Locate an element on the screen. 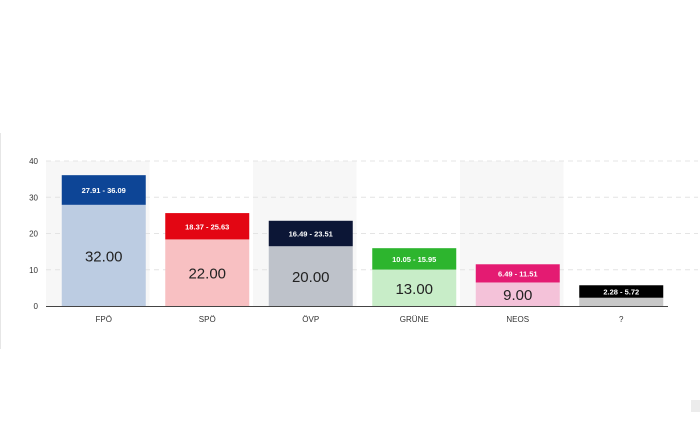 This screenshot has height=432, width=700. y-tick-label: 30 is located at coordinates (33, 197).